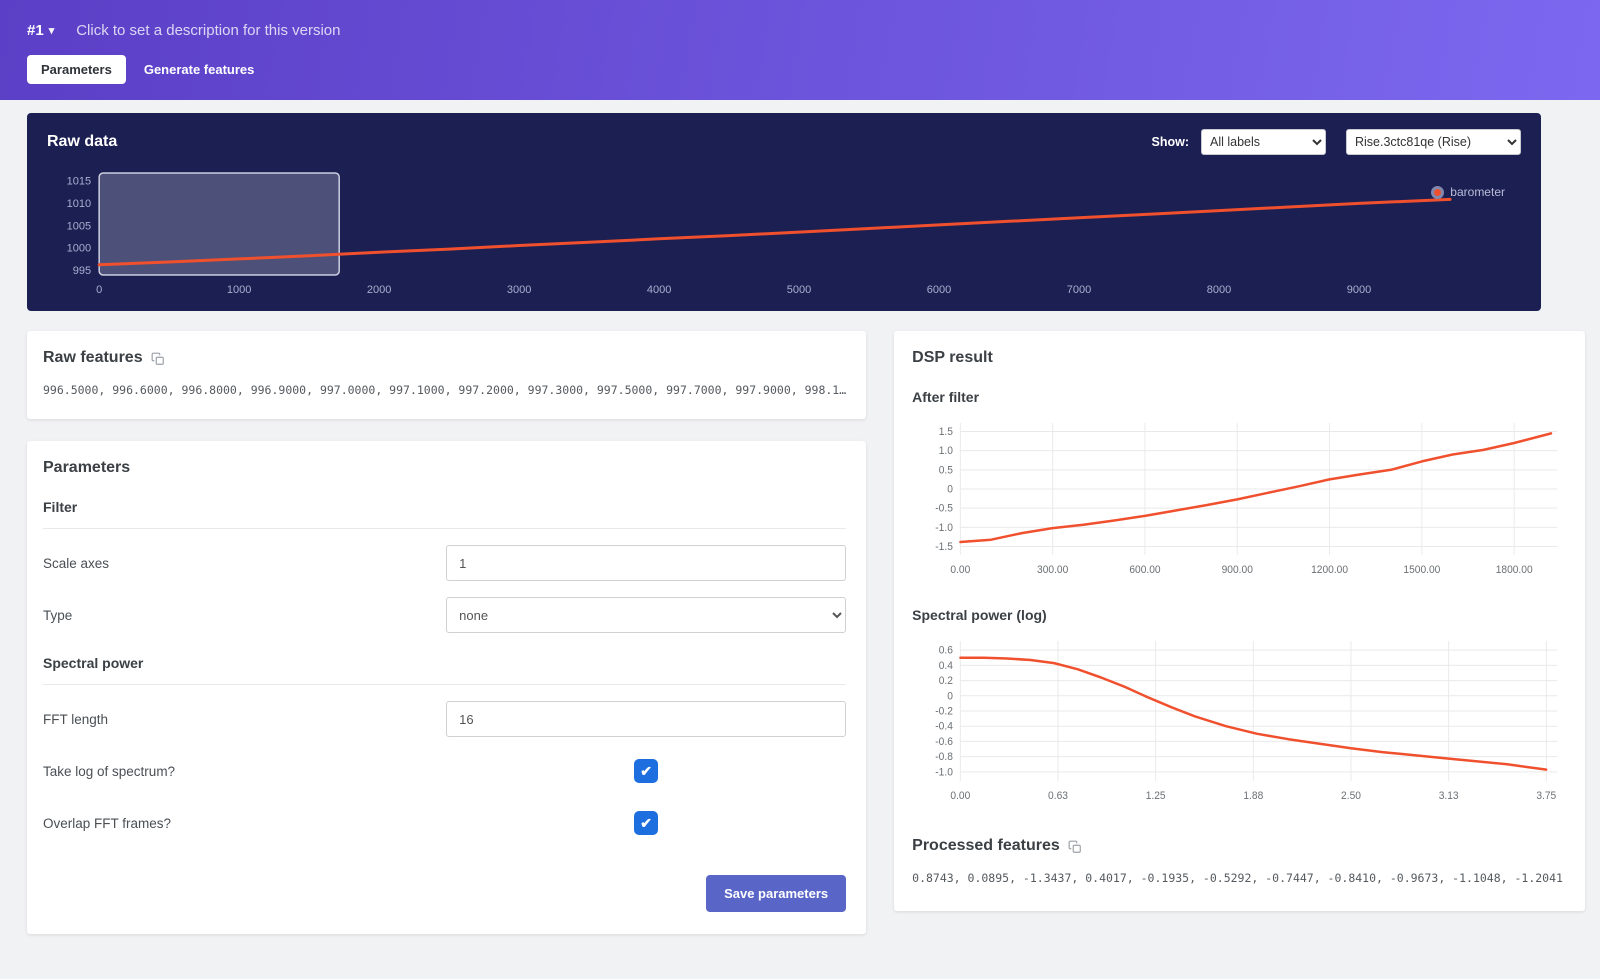 This screenshot has height=979, width=1600. Describe the element at coordinates (944, 508) in the screenshot. I see `svg-text: -0.5` at that location.